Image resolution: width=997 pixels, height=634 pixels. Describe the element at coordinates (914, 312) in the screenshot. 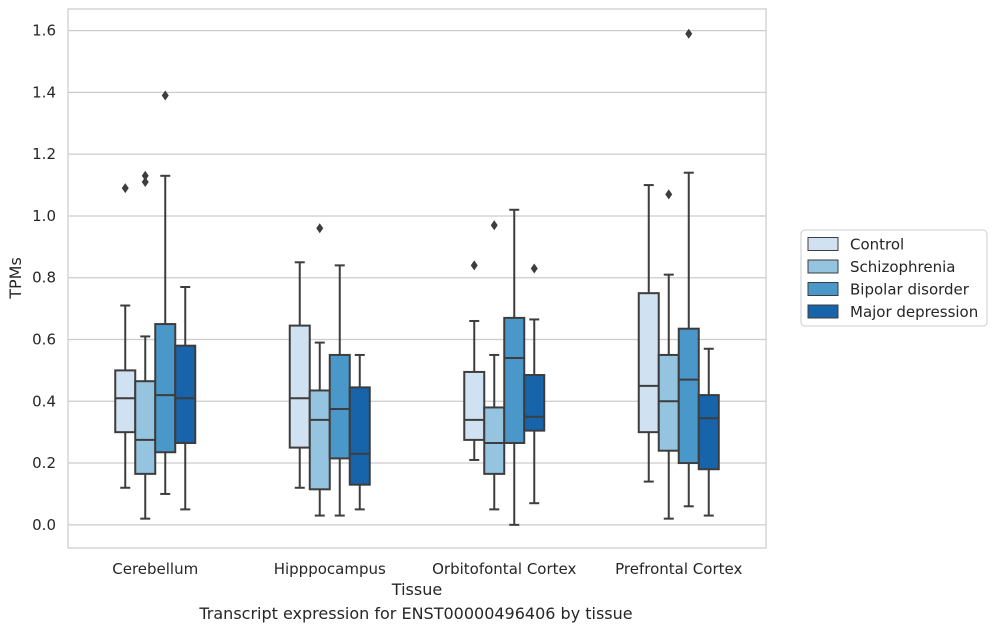

I see `legend-label: Major depression` at that location.